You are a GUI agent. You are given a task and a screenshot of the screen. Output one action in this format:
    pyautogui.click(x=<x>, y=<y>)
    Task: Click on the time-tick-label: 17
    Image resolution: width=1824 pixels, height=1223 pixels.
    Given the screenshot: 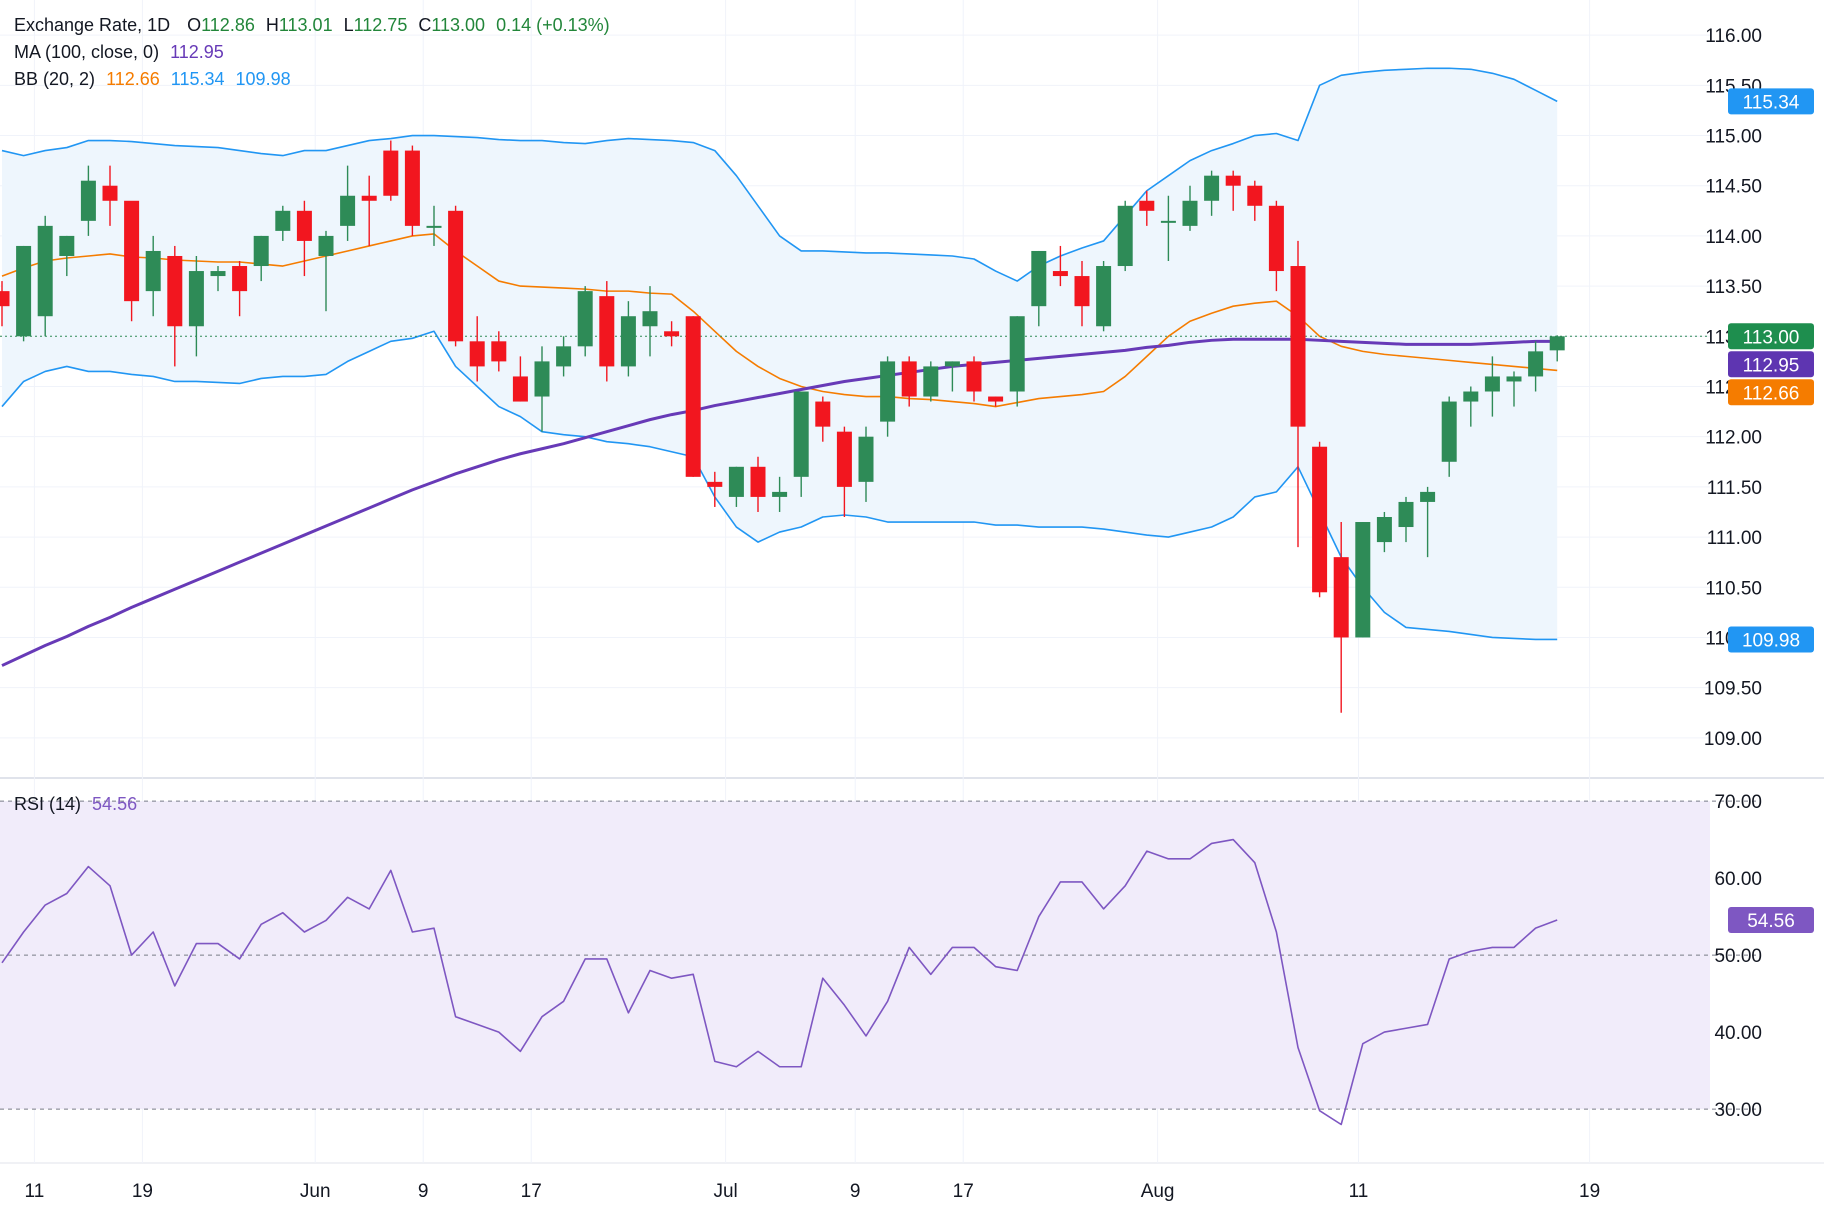 What is the action you would take?
    pyautogui.click(x=531, y=1191)
    